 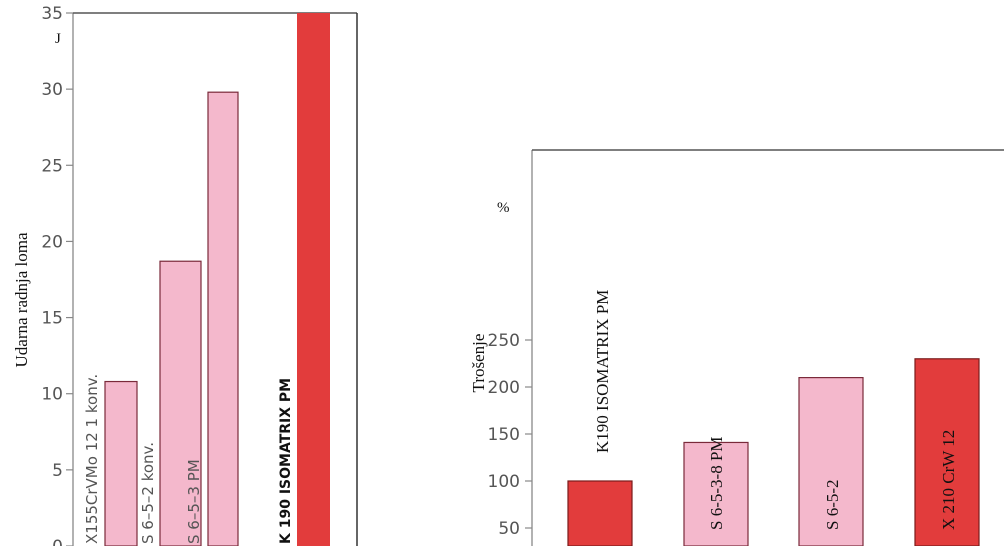 I want to click on left-y-tick-label: 35, so click(x=52, y=14).